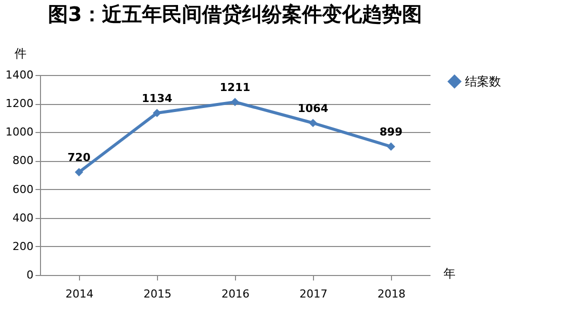 The width and height of the screenshot is (575, 328). What do you see at coordinates (80, 294) in the screenshot?
I see `x-tick-label: 2014` at bounding box center [80, 294].